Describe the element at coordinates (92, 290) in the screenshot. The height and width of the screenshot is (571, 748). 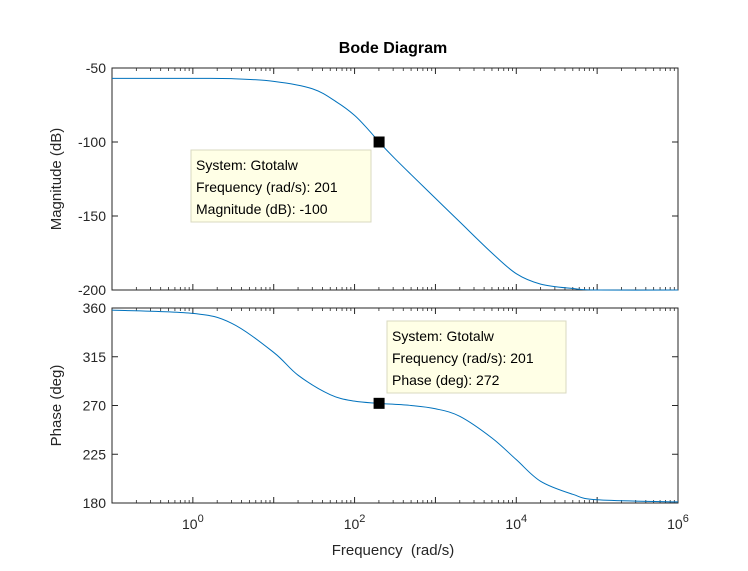
I see `magnitude-y-tick-label: -200` at that location.